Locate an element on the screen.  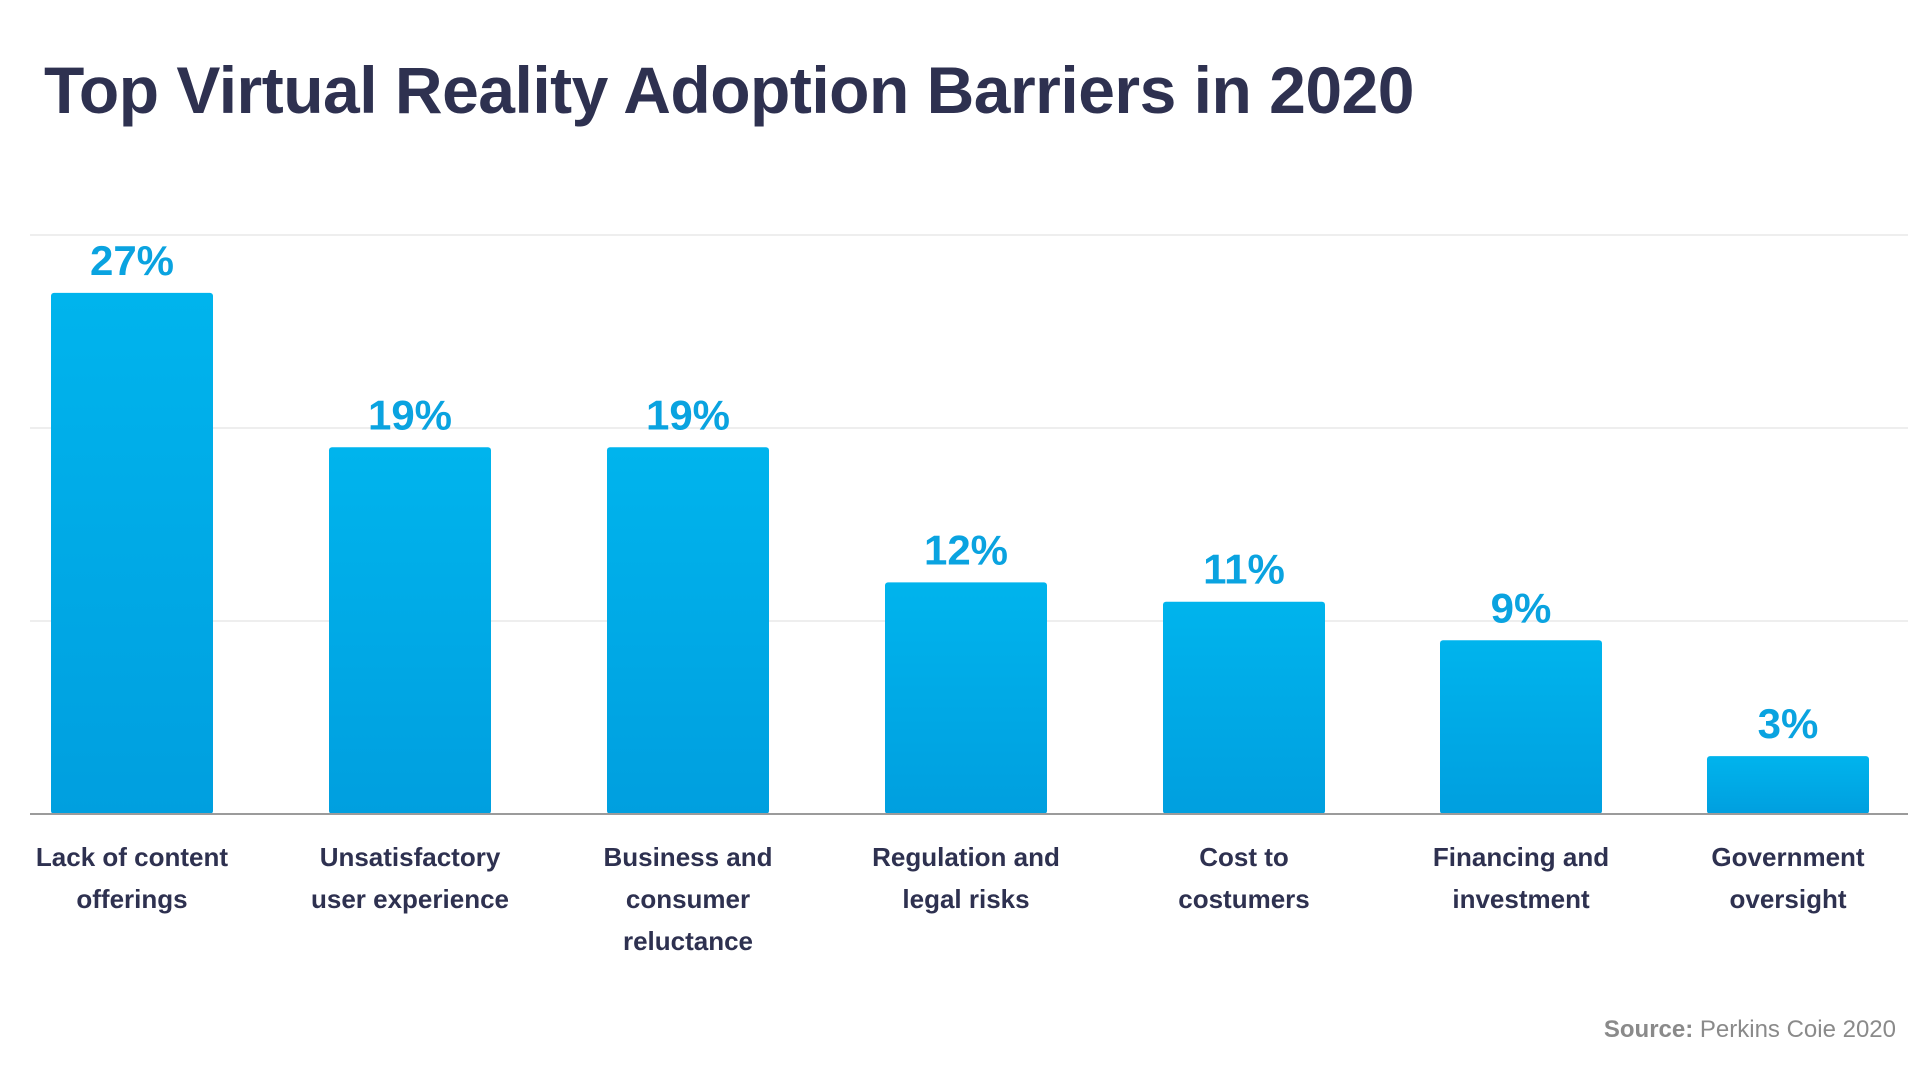
category-label: Lack of content offerings is located at coordinates (132, 878).